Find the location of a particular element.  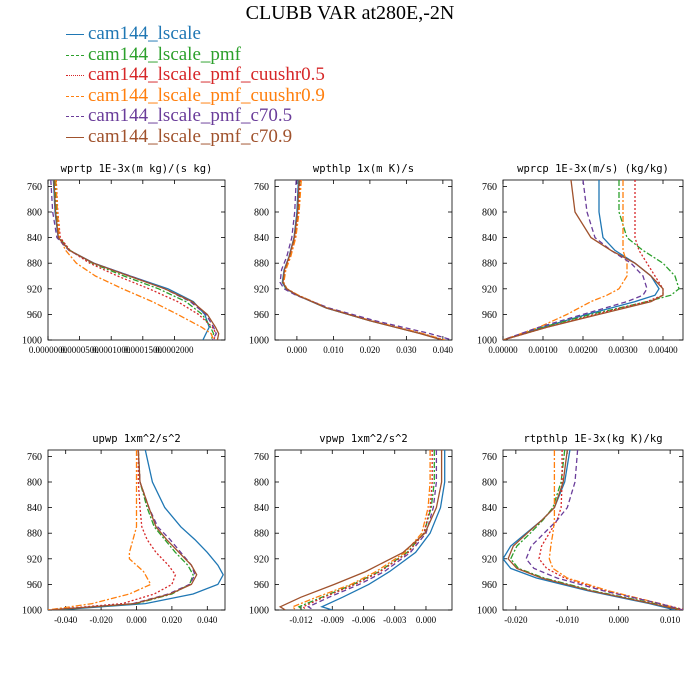

x-tick-label: -0.012 is located at coordinates (300, 620).